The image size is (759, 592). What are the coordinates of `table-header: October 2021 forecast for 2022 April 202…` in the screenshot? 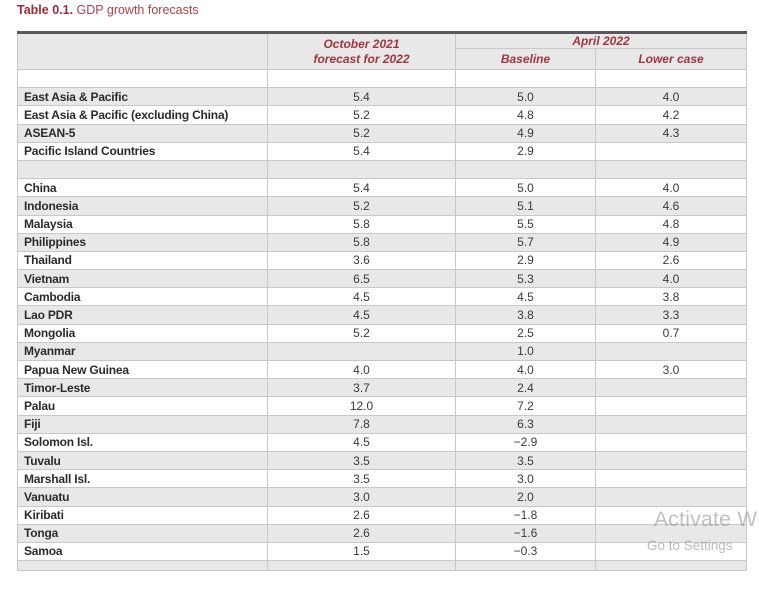 It's located at (382, 51).